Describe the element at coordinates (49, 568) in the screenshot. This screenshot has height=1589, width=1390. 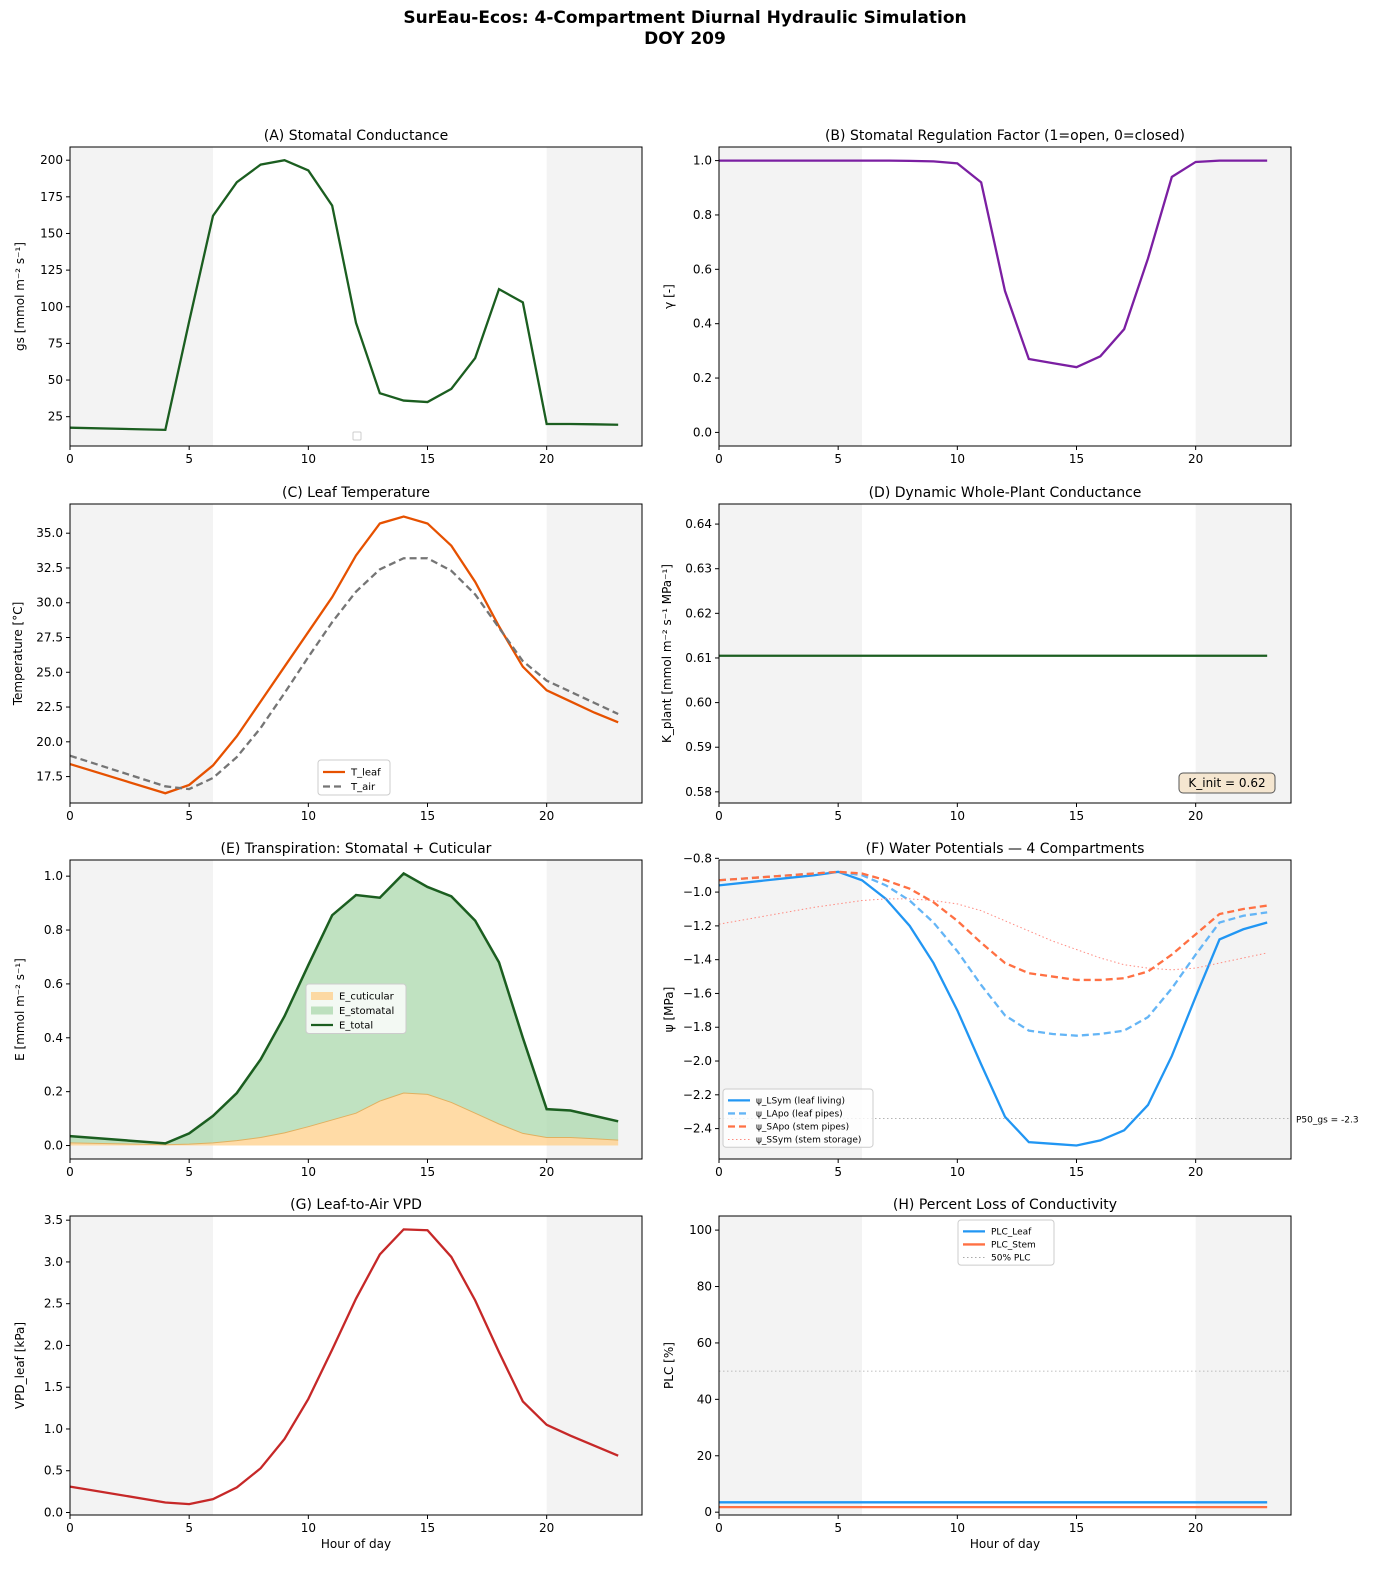
I see `y-tick-label: 32.5` at that location.